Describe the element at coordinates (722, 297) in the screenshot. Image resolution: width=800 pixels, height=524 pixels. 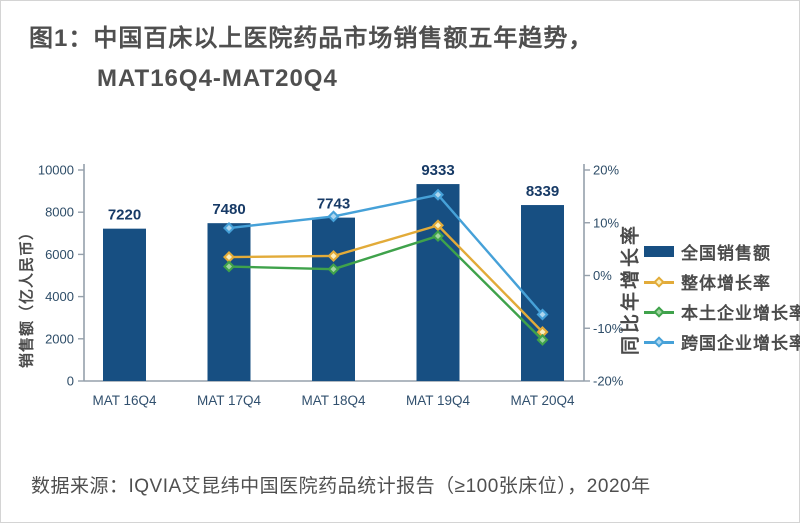
I see `chart-legend: 全国销售额 整体增长率 本土企业增长率 跨国企业增长率` at that location.